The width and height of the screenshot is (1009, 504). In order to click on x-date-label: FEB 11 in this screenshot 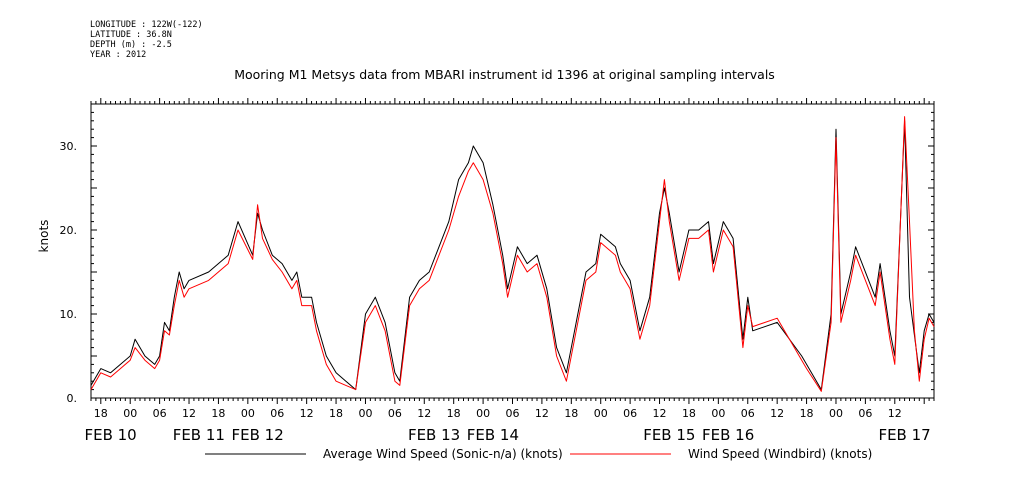, I will do `click(199, 435)`.